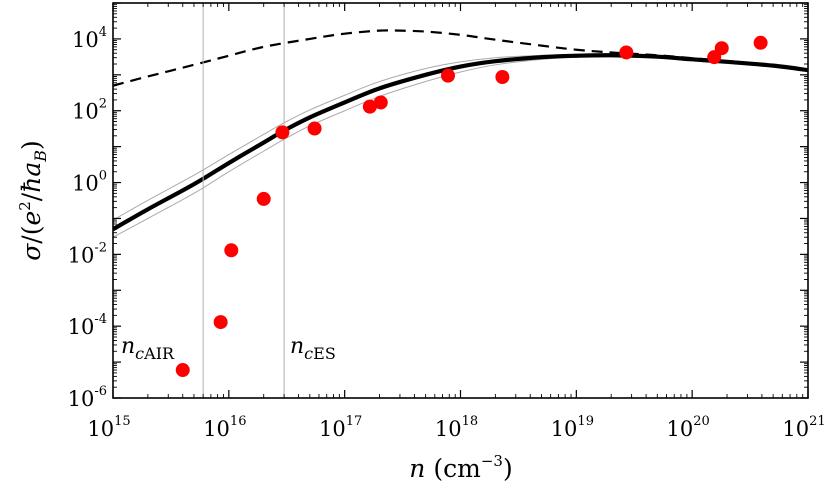 This screenshot has height=491, width=830. What do you see at coordinates (238, 421) in the screenshot?
I see `x-tick-label-exp: 16` at bounding box center [238, 421].